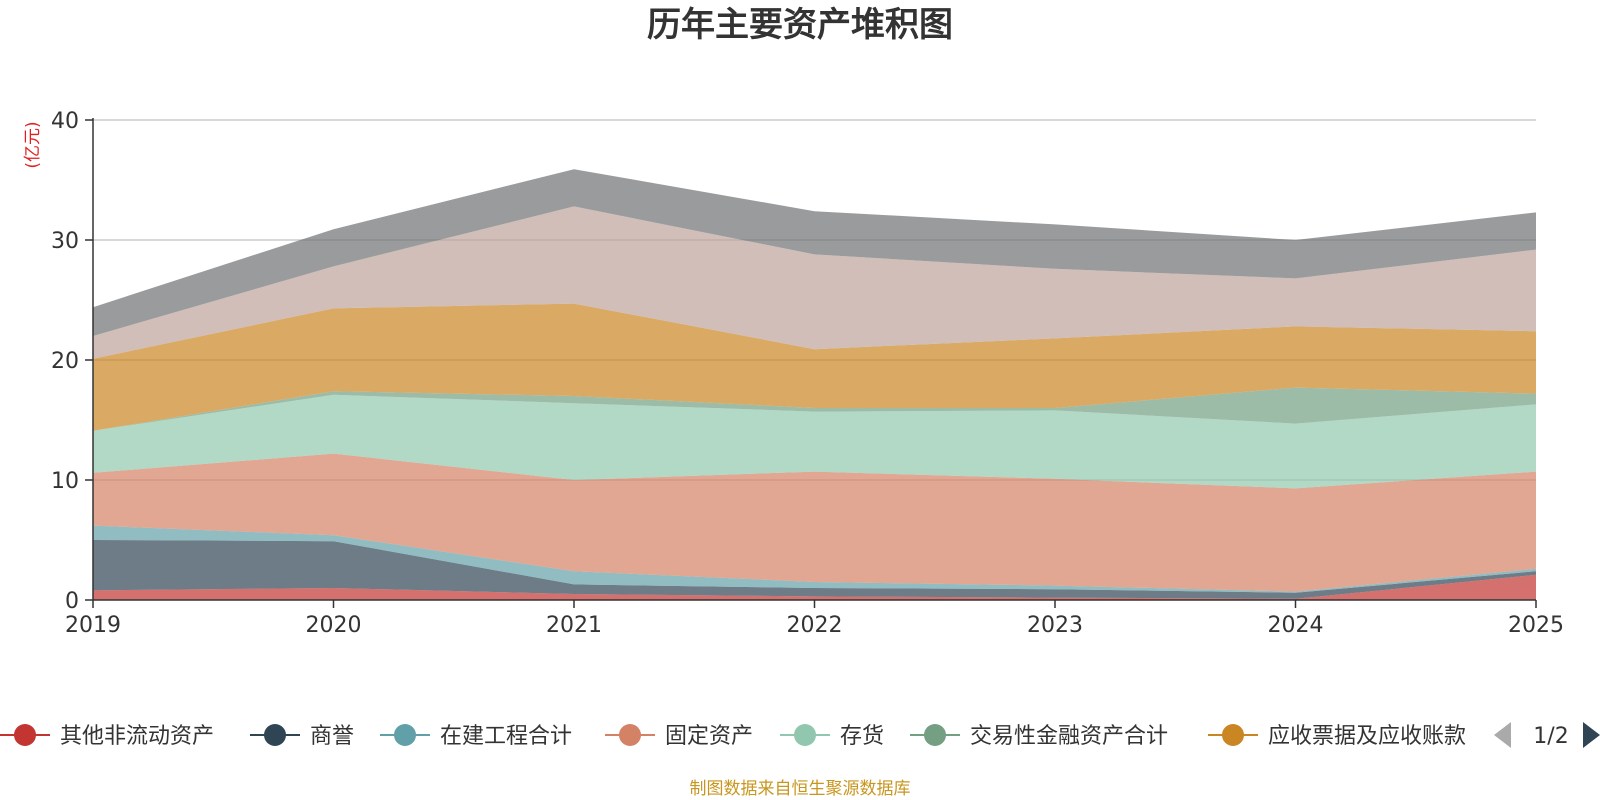 The image size is (1600, 800). Describe the element at coordinates (815, 625) in the screenshot. I see `x-tick-label: 2022` at that location.